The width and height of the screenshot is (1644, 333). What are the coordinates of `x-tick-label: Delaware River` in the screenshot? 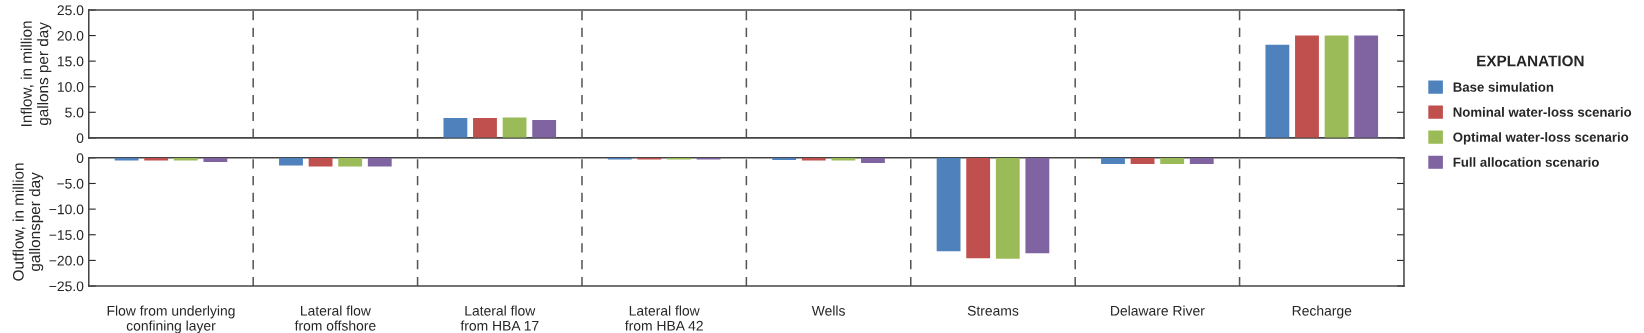 It's located at (1158, 310).